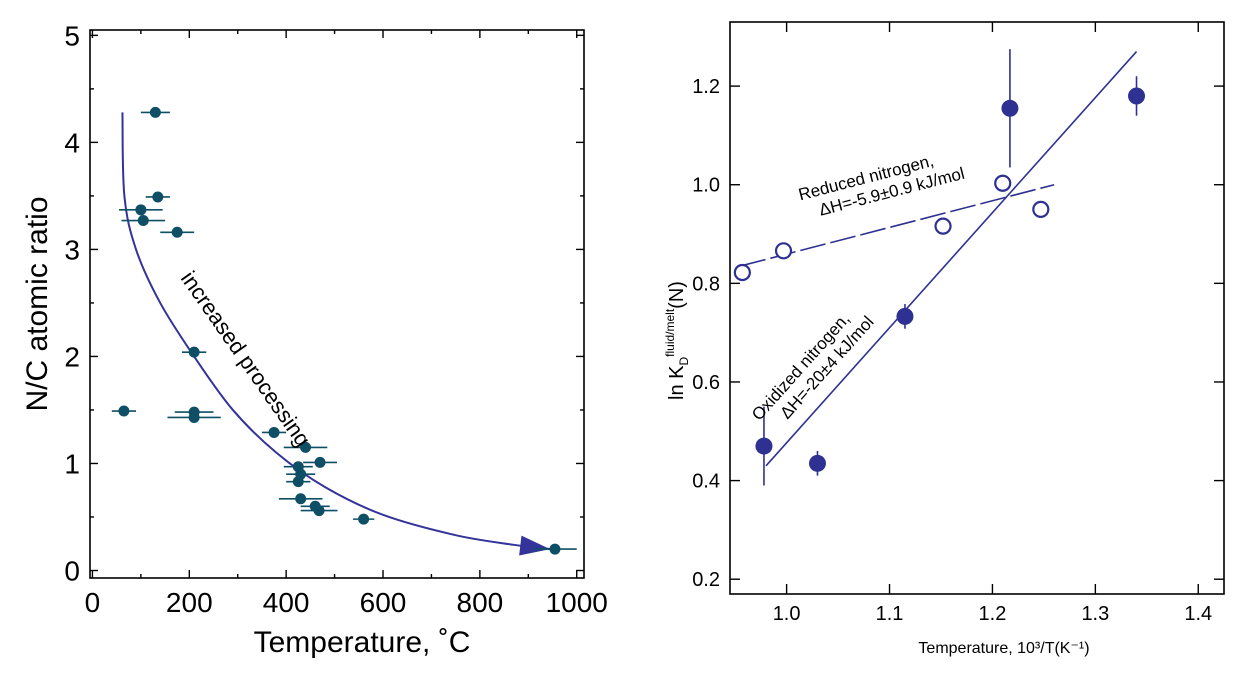  Describe the element at coordinates (787, 614) in the screenshot. I see `right-x-tick-label: 1.0` at that location.